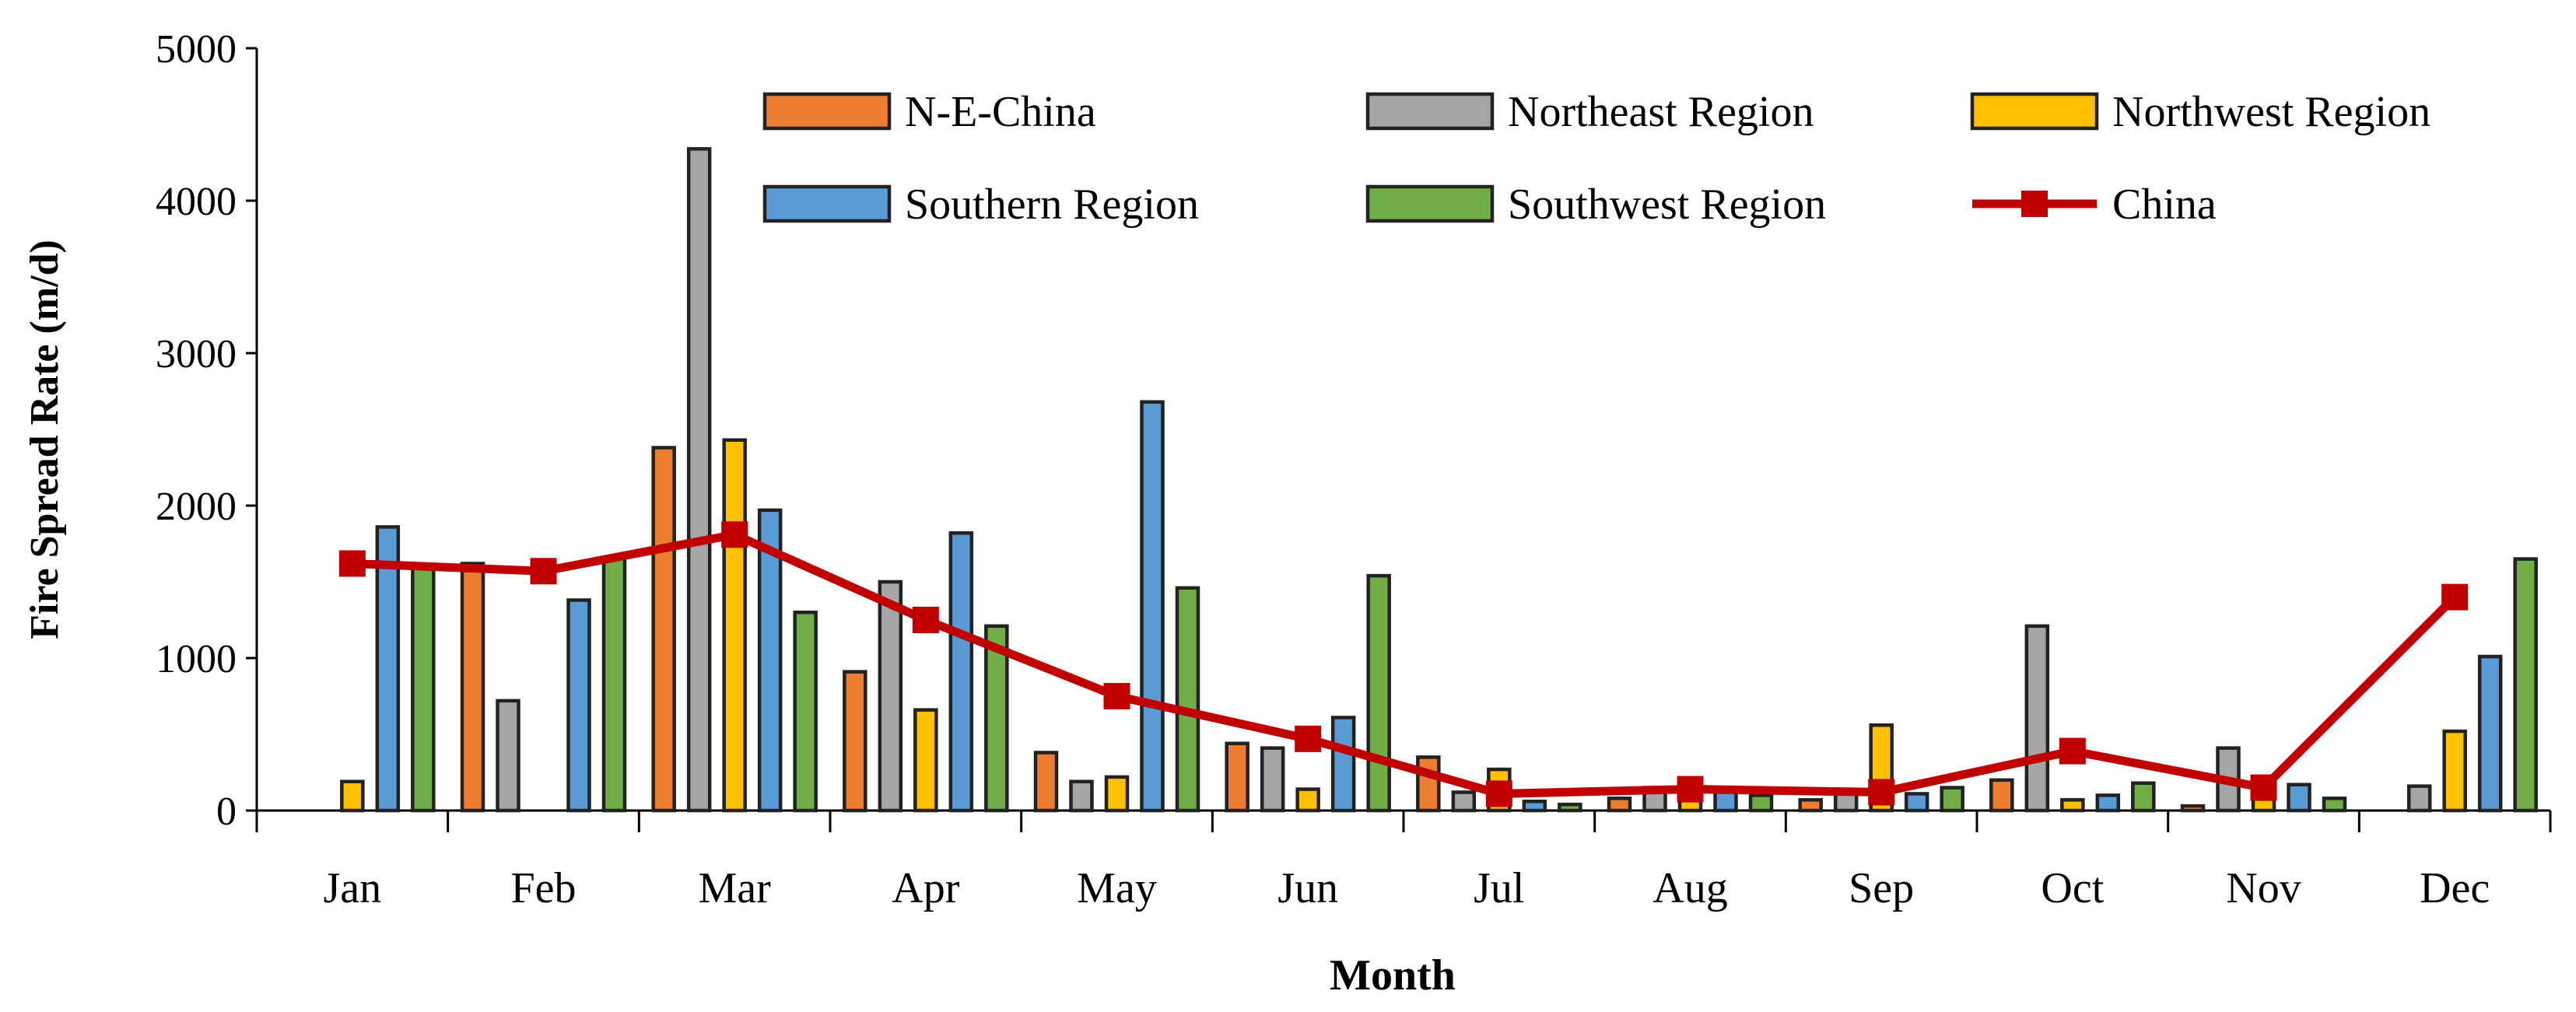 The width and height of the screenshot is (2576, 1012). What do you see at coordinates (2263, 787) in the screenshot?
I see `marker-china-nov` at bounding box center [2263, 787].